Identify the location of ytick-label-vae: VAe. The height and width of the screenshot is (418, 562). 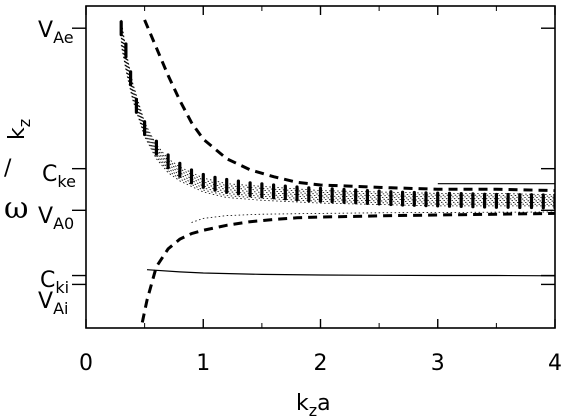
(56, 32).